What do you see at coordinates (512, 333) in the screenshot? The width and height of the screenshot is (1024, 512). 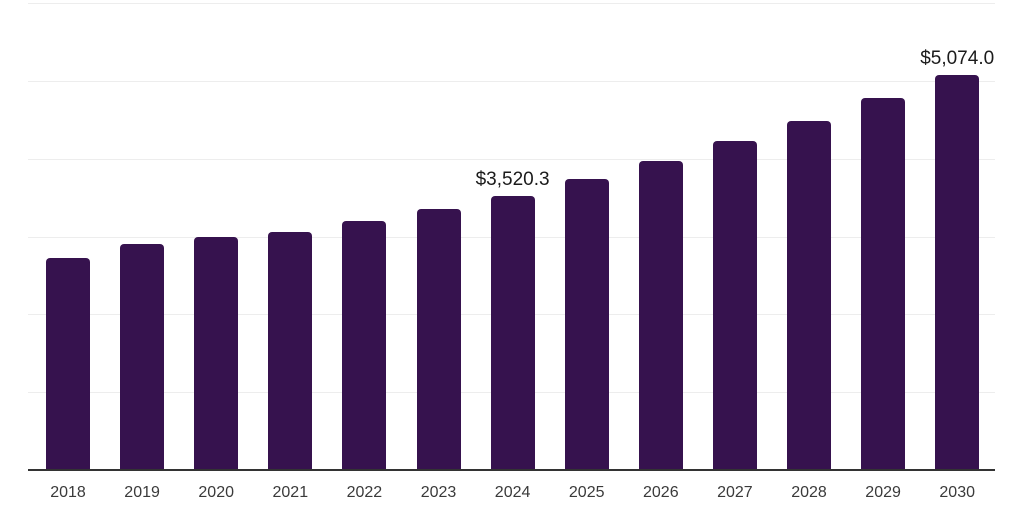 I see `bar-2024` at bounding box center [512, 333].